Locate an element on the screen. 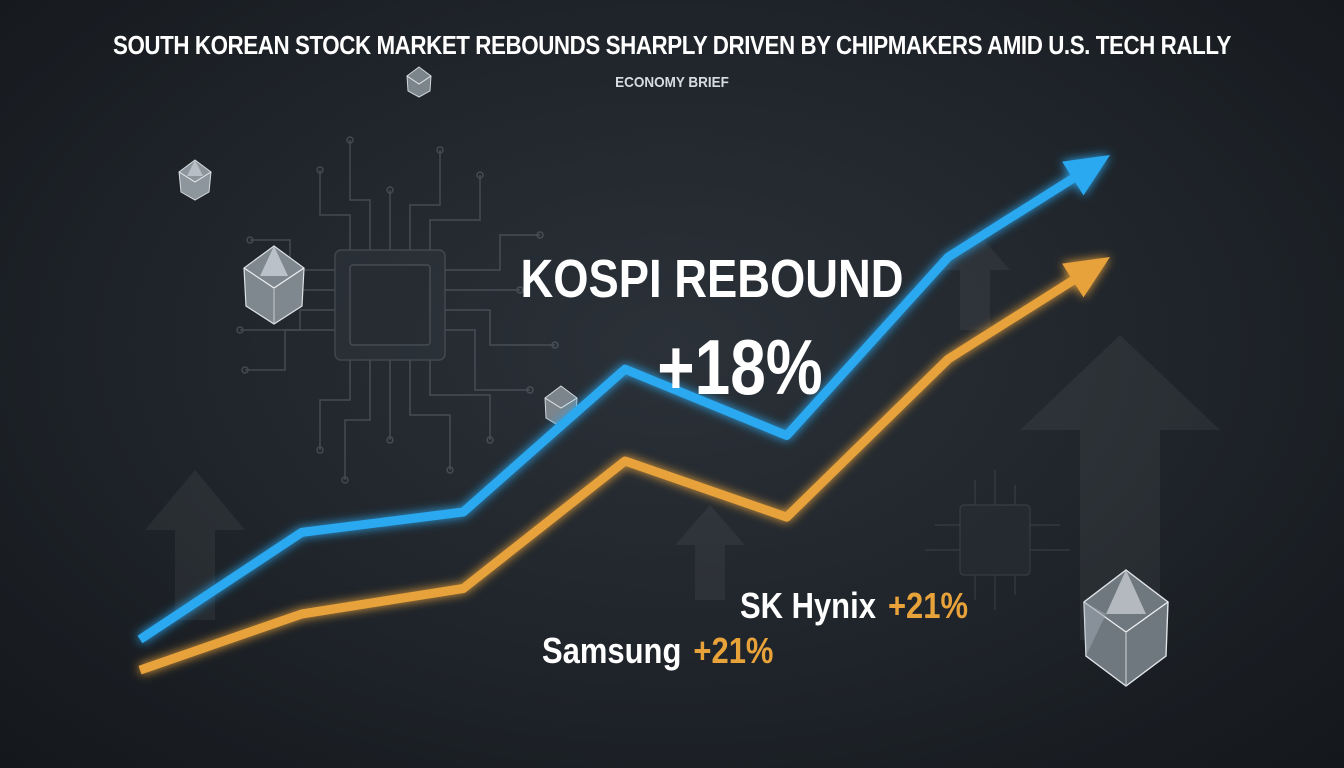 The width and height of the screenshot is (1344, 768). sk-hynix-label: SK Hynix +21% is located at coordinates (854, 606).